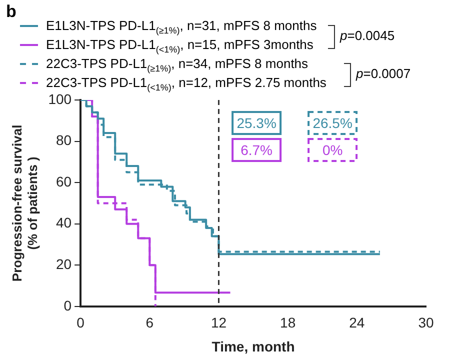  What do you see at coordinates (180, 45) in the screenshot?
I see `legend-label: E1L3N-TPS PD-L1$_{(<1%)}$, n=15, mPFS 3months` at bounding box center [180, 45].